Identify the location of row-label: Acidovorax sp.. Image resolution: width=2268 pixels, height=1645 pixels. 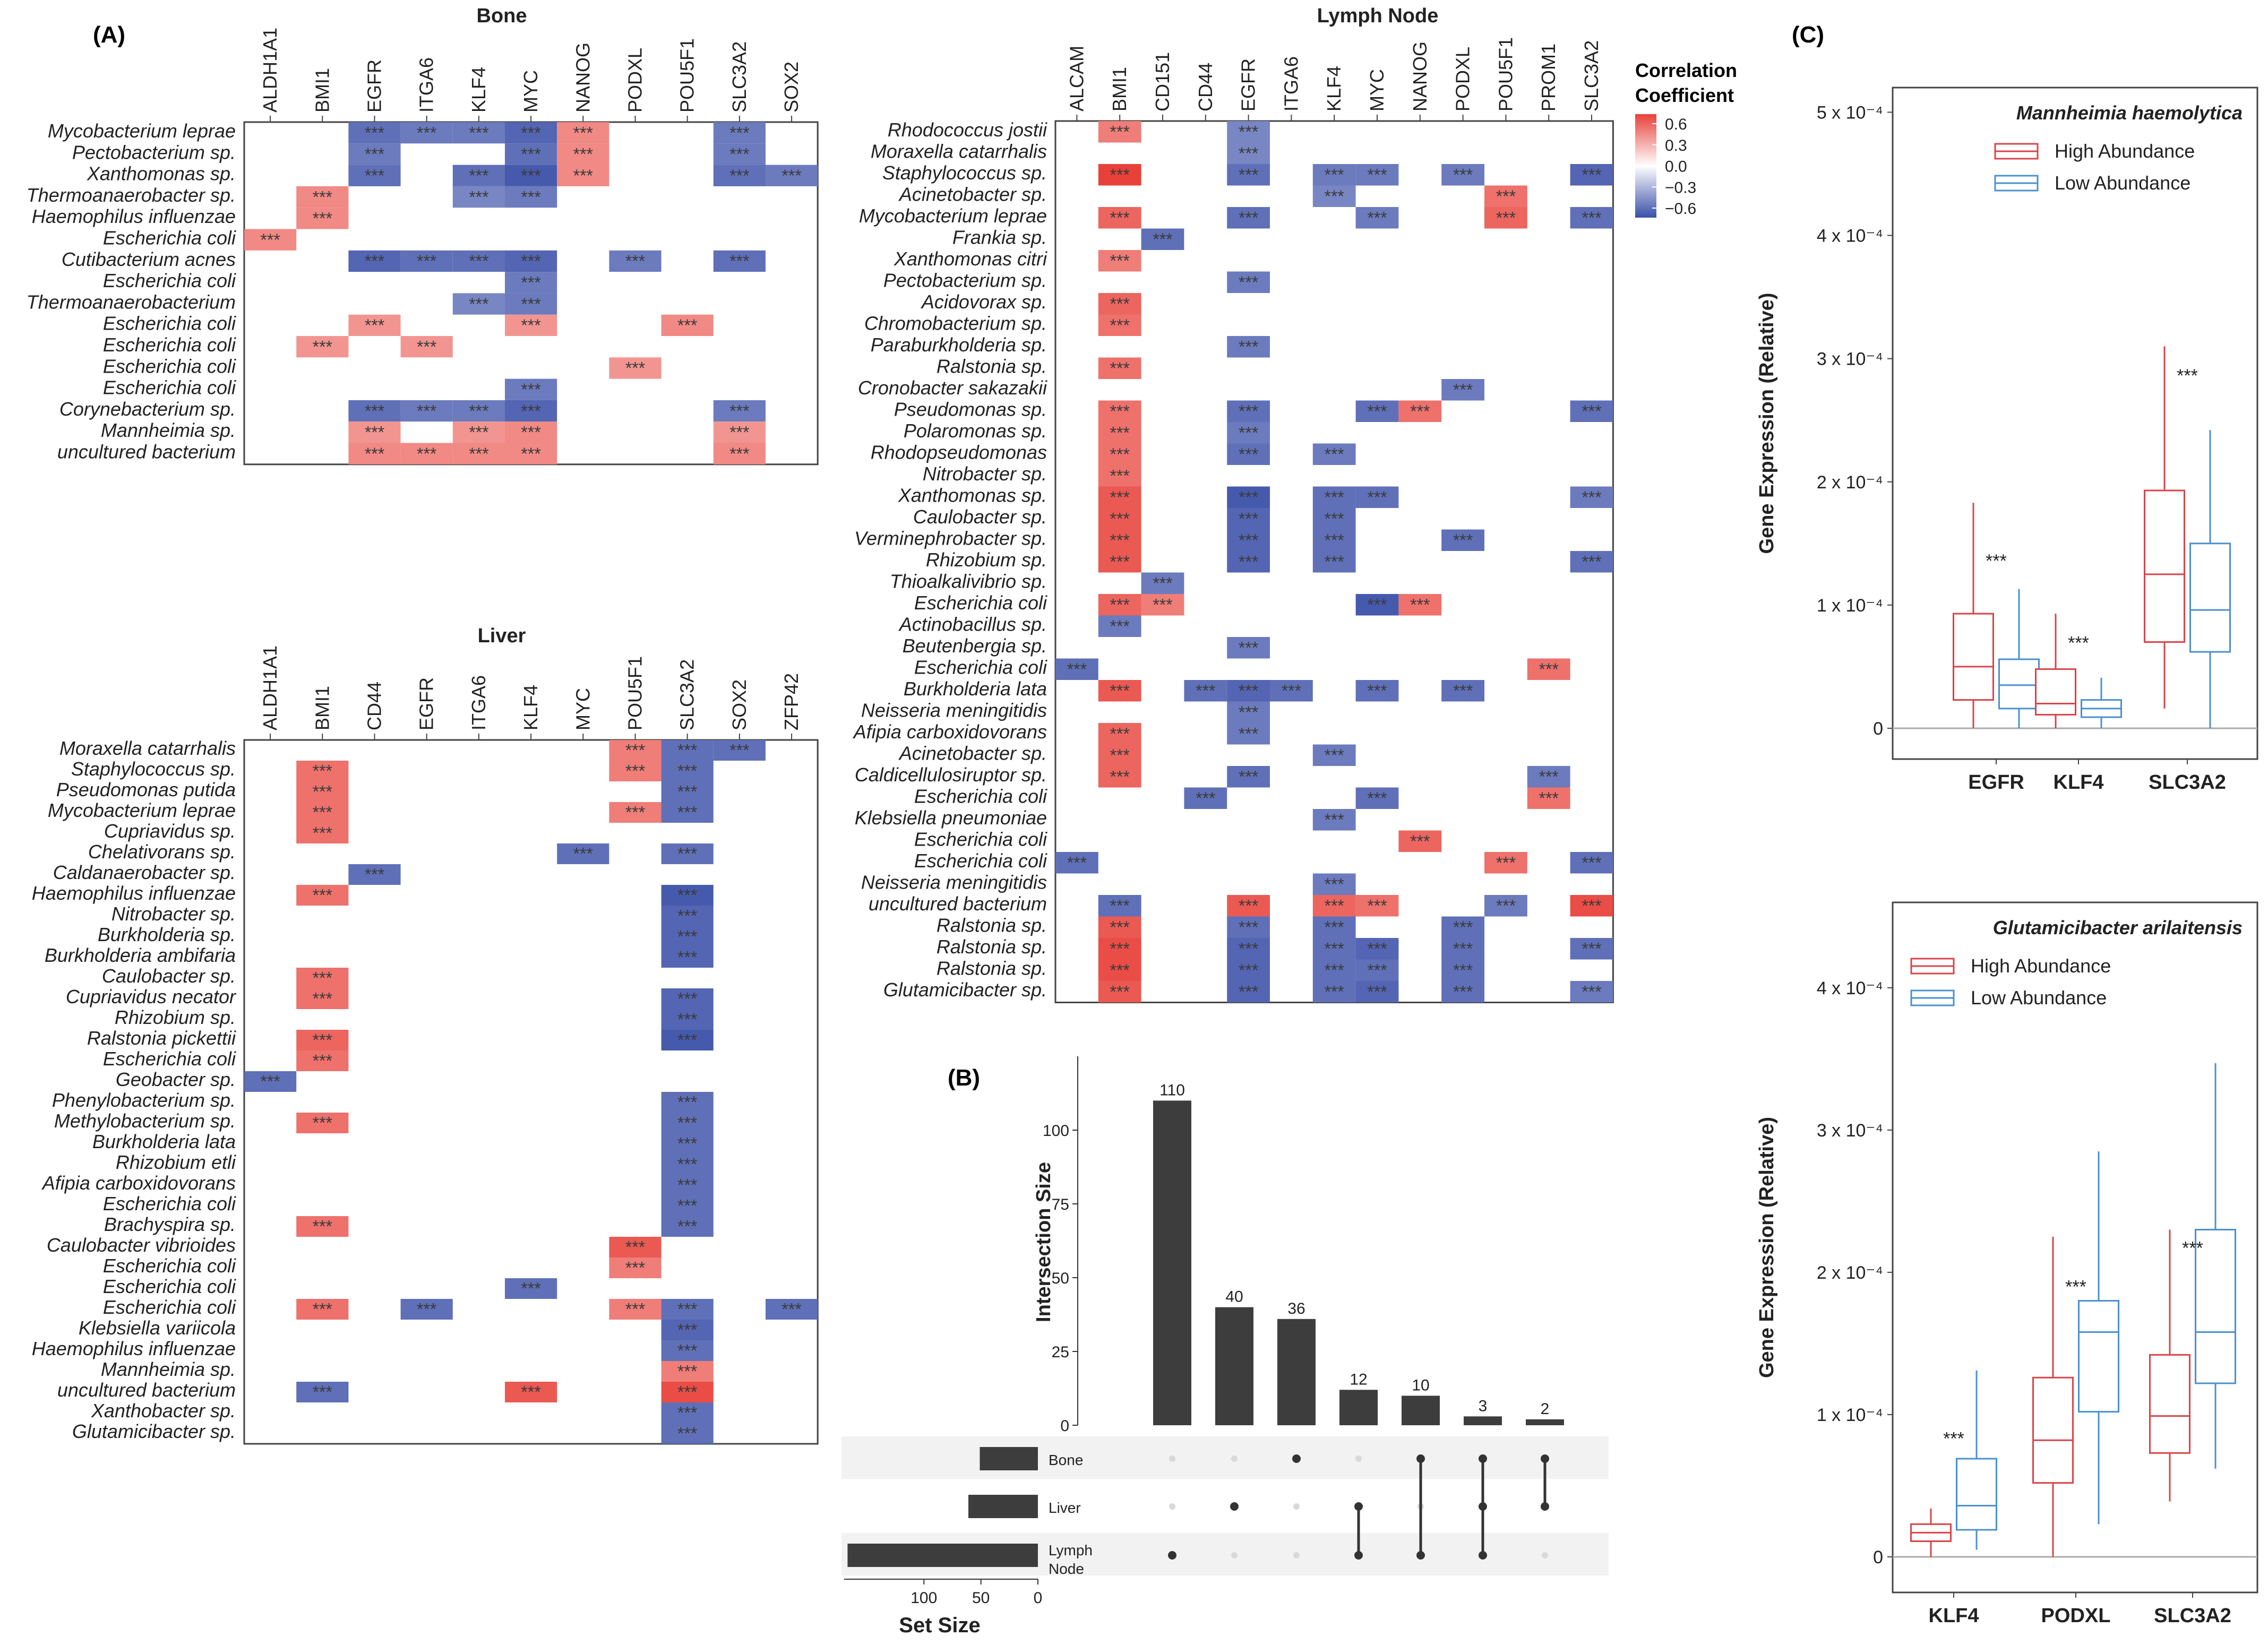
(984, 302).